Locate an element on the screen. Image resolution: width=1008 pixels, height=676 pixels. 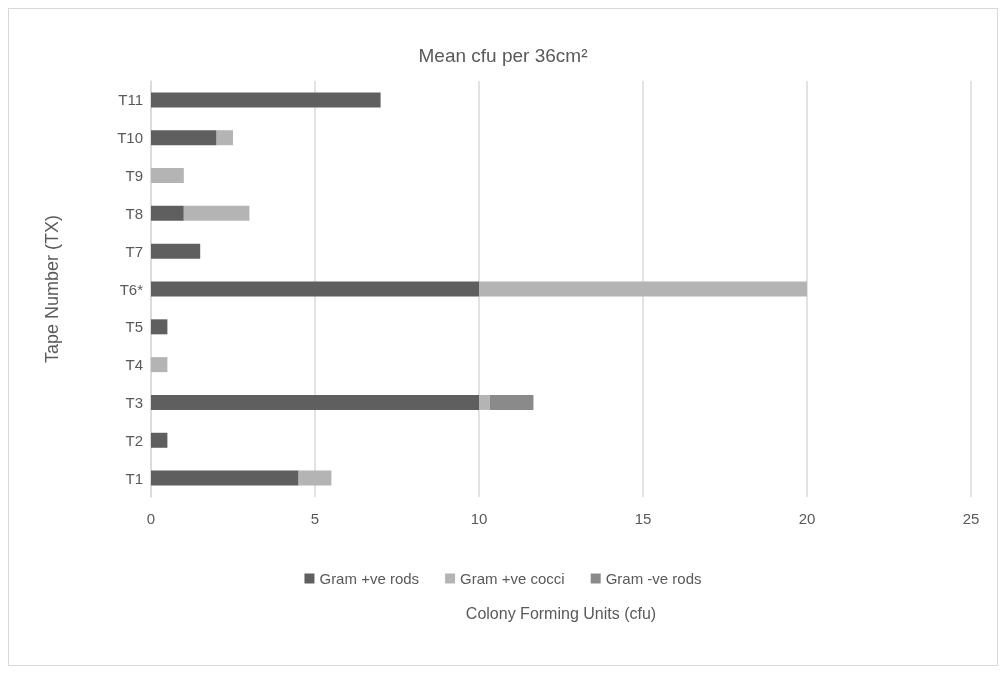
y-tick-label: T2 is located at coordinates (134, 440).